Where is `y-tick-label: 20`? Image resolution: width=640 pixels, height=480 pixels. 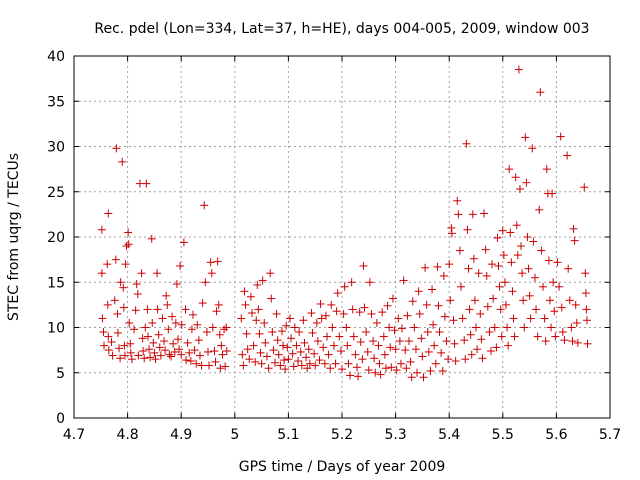 y-tick-label: 20 is located at coordinates (56, 238).